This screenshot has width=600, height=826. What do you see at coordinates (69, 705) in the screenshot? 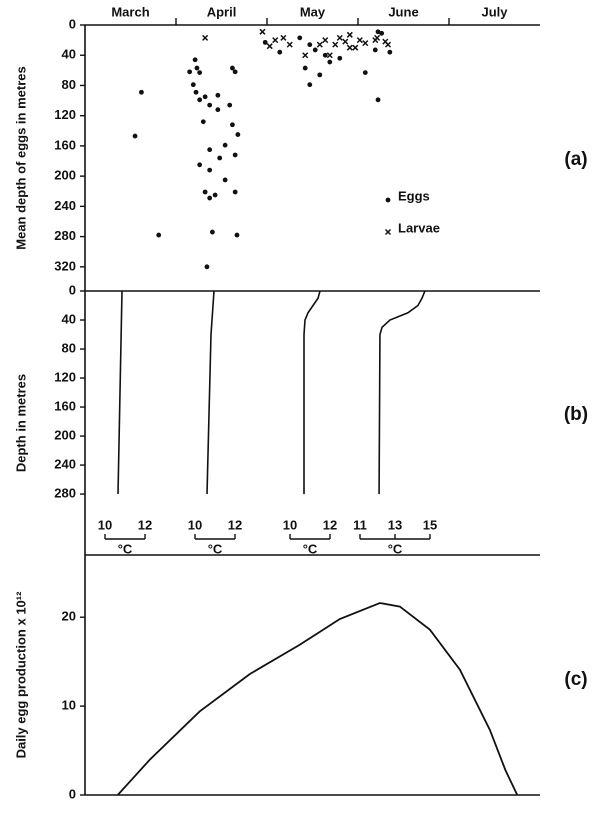
I see `y-tick-label: 10` at bounding box center [69, 705].